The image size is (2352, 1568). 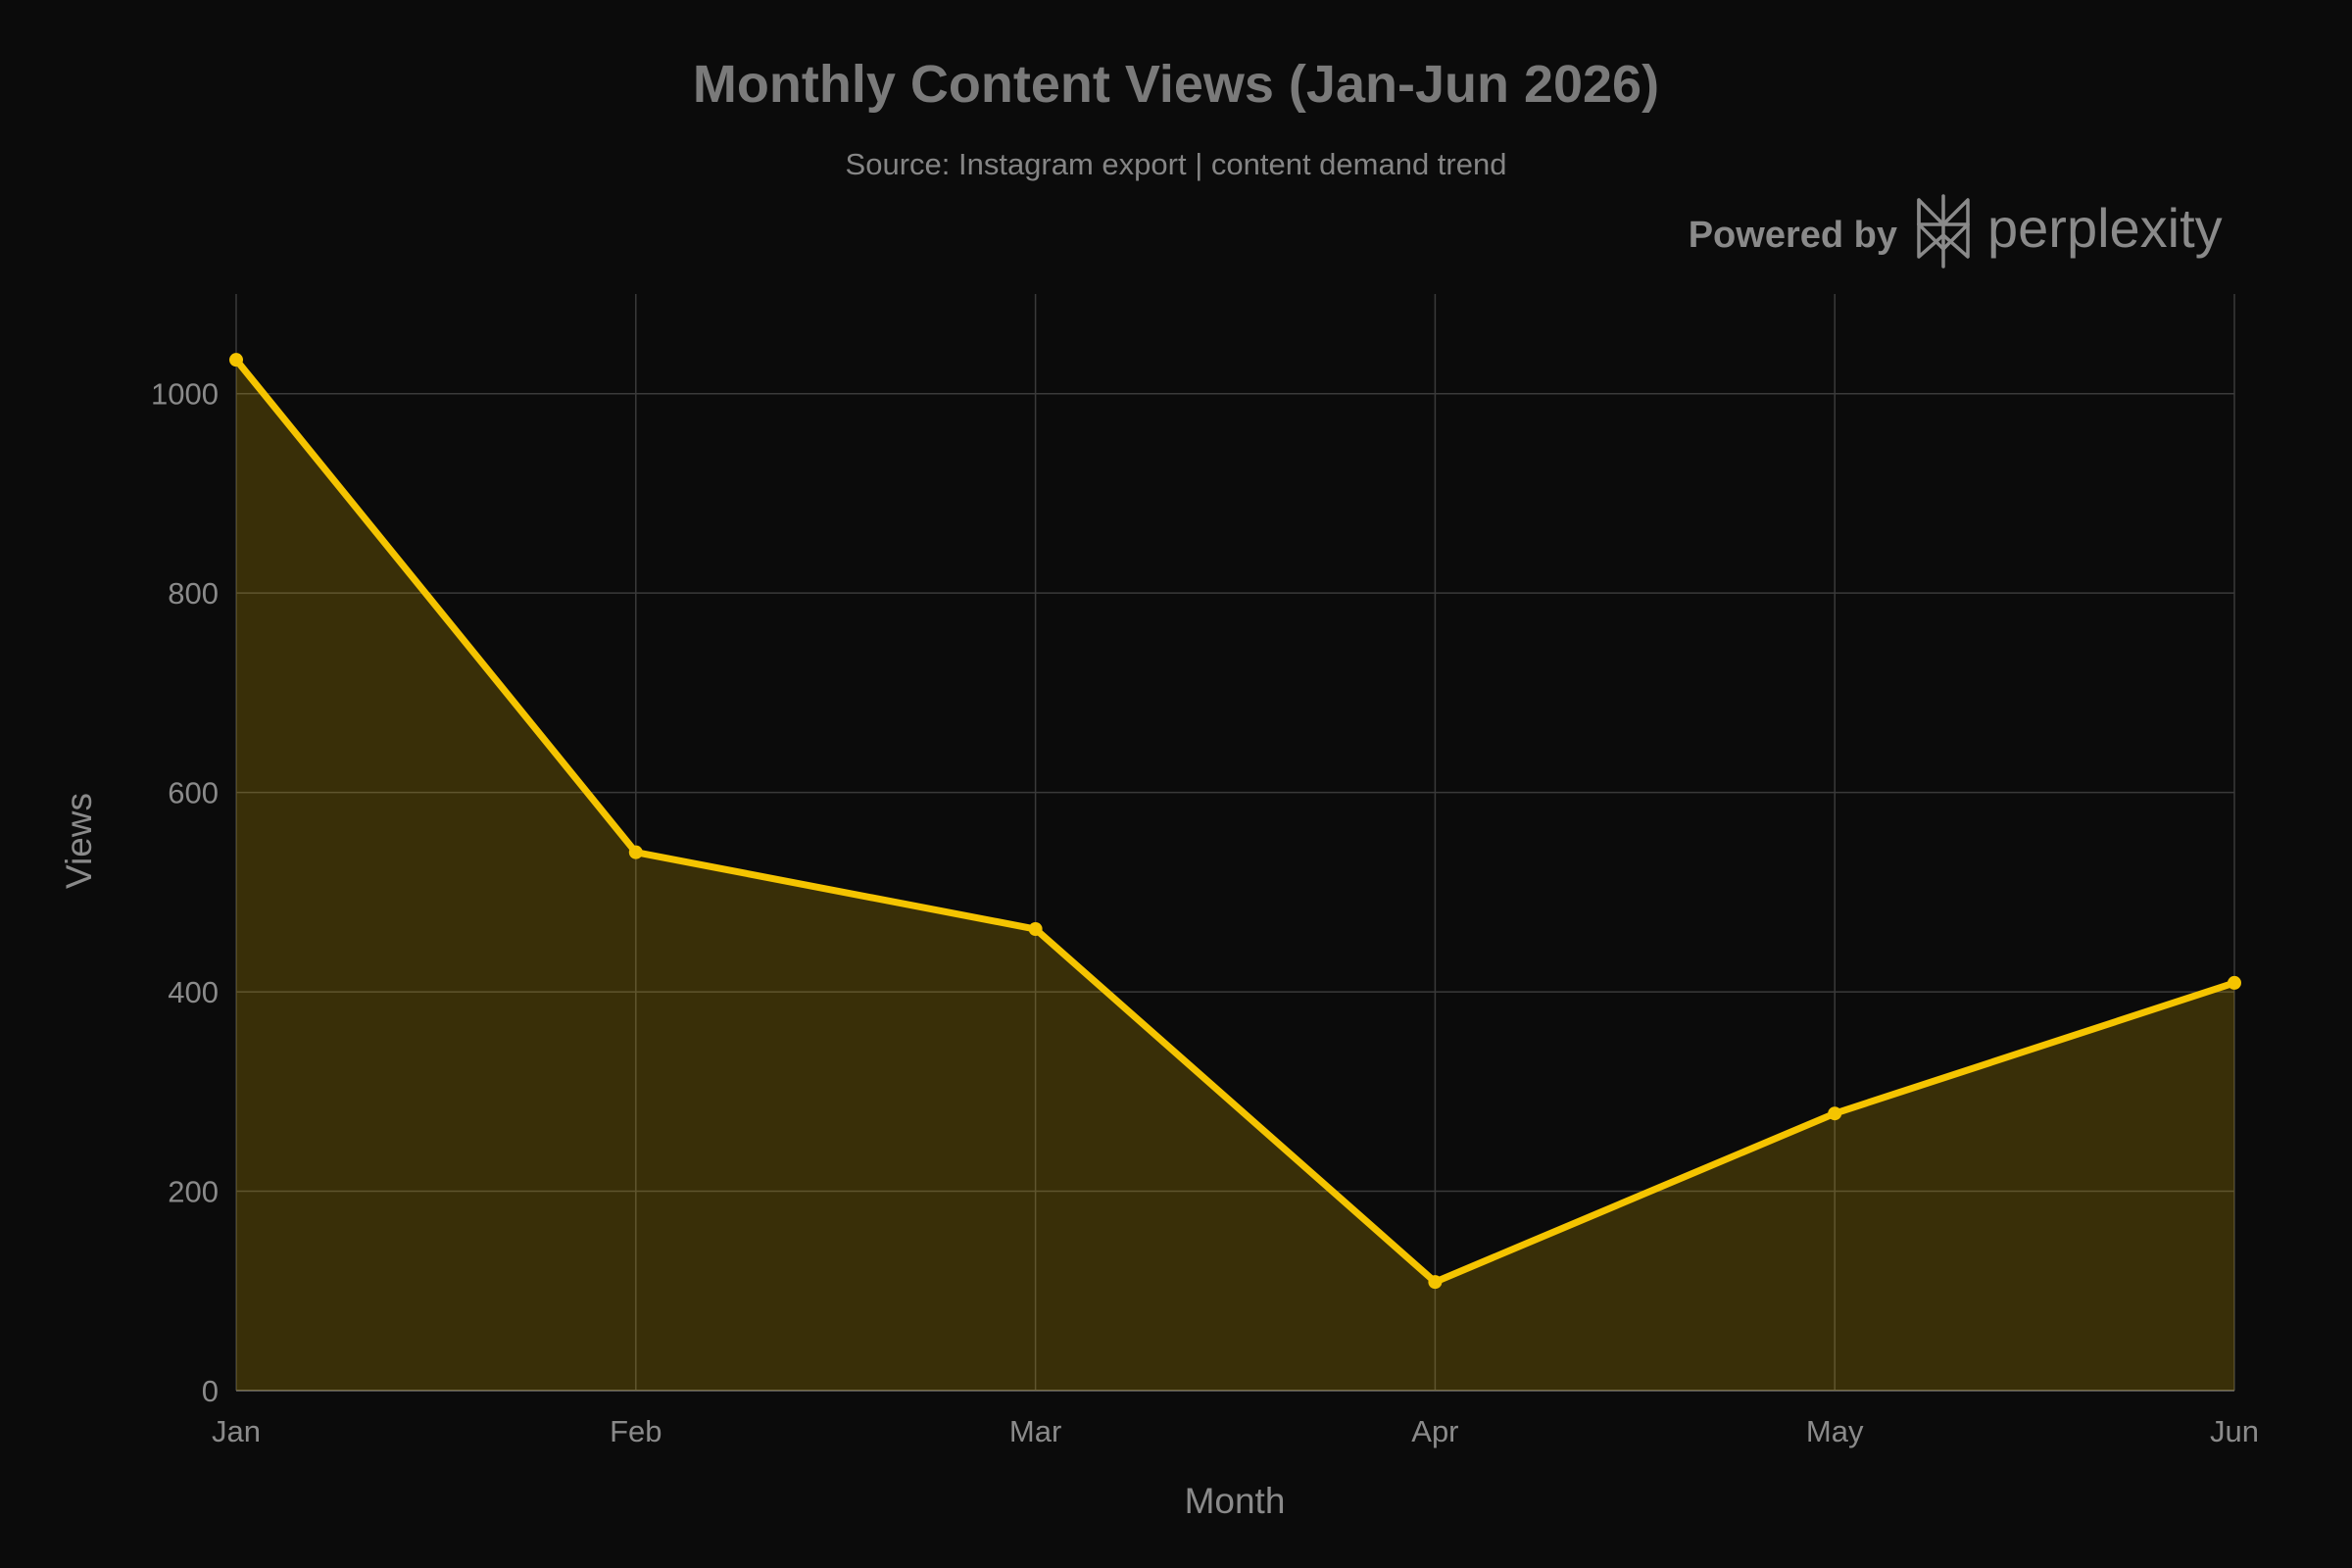 I want to click on x-tick-label: May, so click(x=1835, y=1431).